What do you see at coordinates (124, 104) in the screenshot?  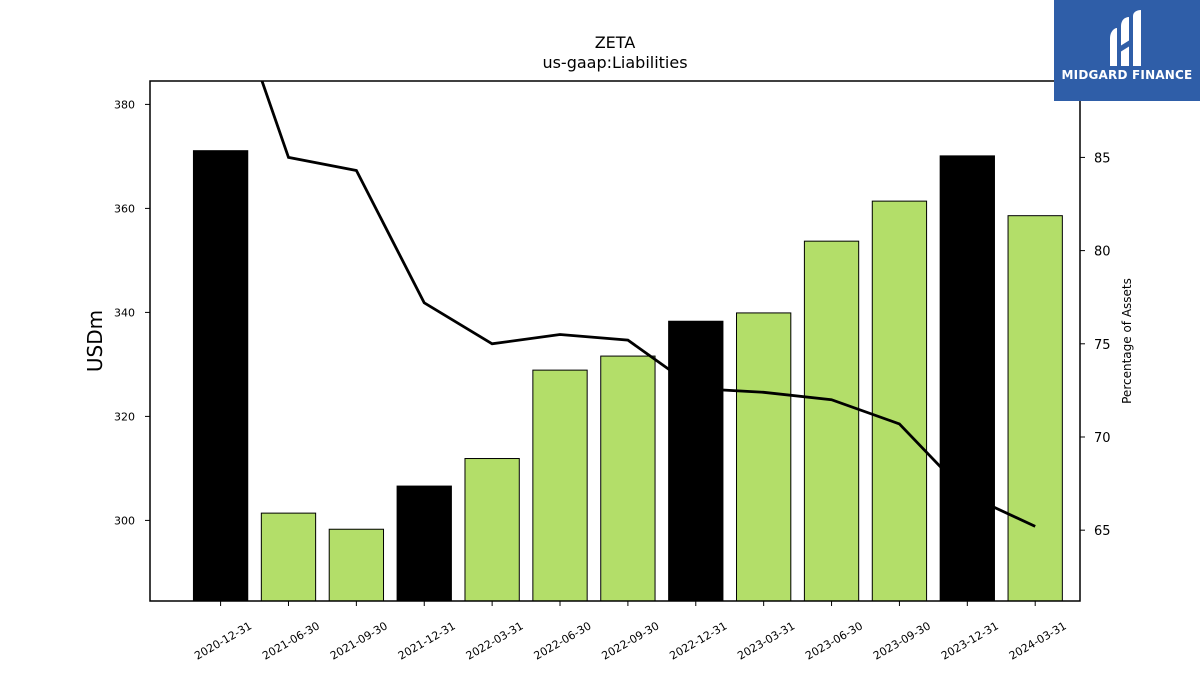 I see `y-tick-label: 380` at bounding box center [124, 104].